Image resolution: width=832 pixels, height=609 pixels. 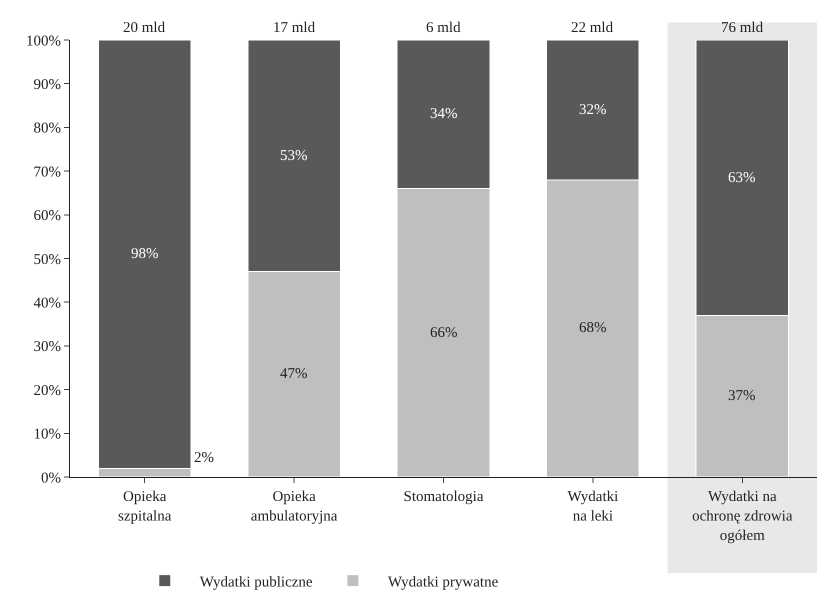 I want to click on x-tick-label: Wydatki na leki, so click(x=593, y=506).